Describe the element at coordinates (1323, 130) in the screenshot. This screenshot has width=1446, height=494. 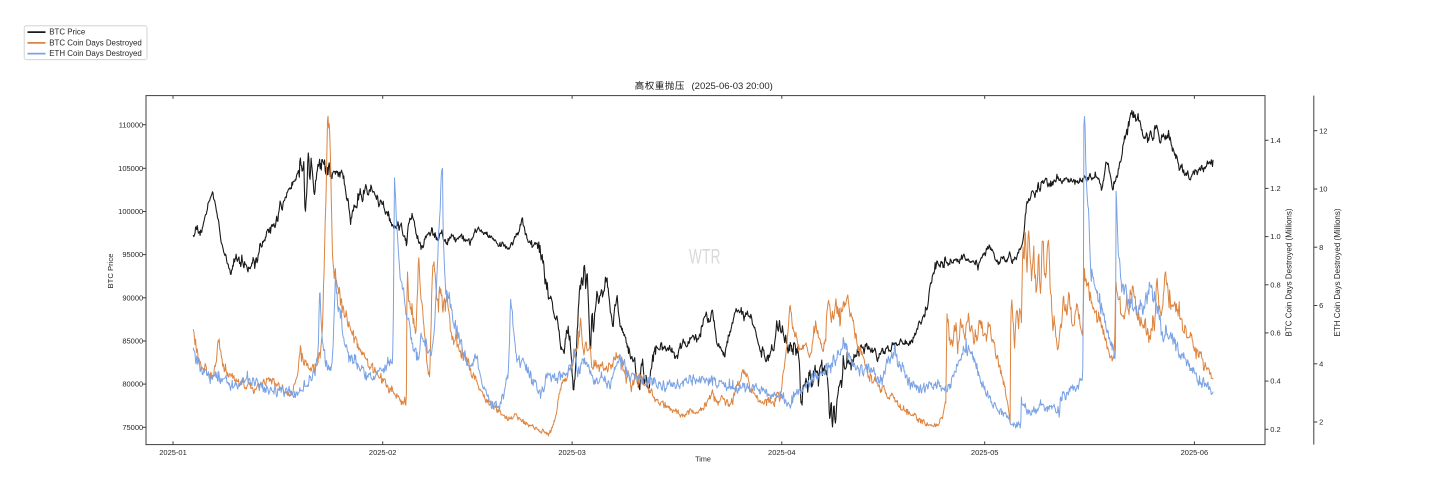
I see `svg-text: 12` at that location.